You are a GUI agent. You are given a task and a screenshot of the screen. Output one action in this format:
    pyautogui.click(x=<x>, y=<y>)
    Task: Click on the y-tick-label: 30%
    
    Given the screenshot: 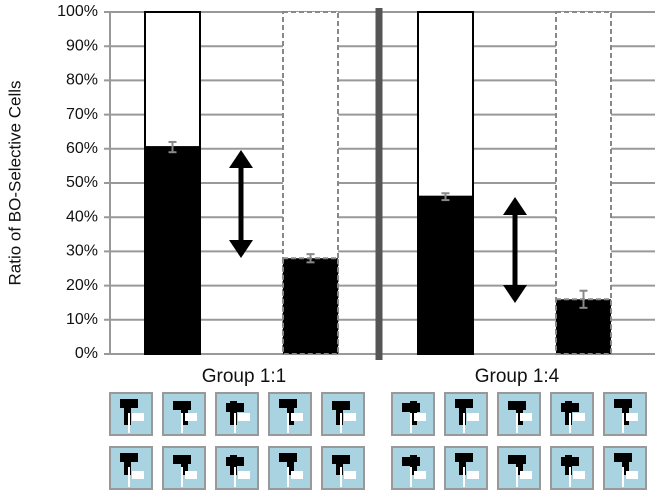 What is the action you would take?
    pyautogui.click(x=82, y=251)
    